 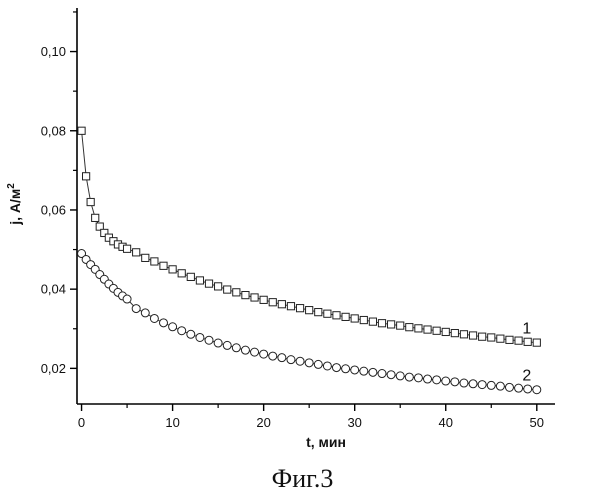 I want to click on x-tick-label: 30, so click(x=354, y=422).